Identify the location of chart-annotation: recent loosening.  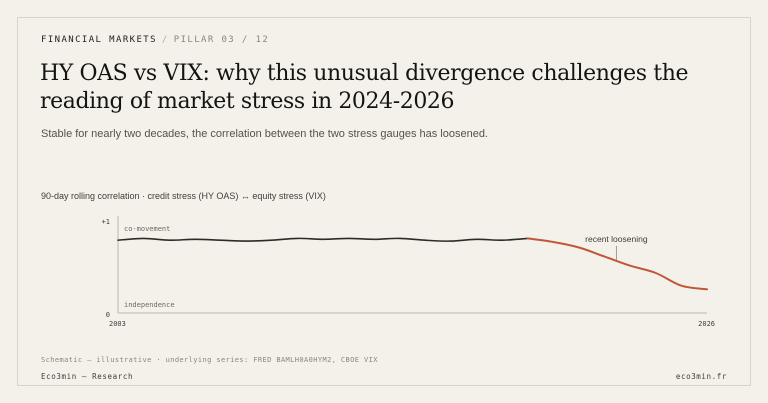
(616, 247).